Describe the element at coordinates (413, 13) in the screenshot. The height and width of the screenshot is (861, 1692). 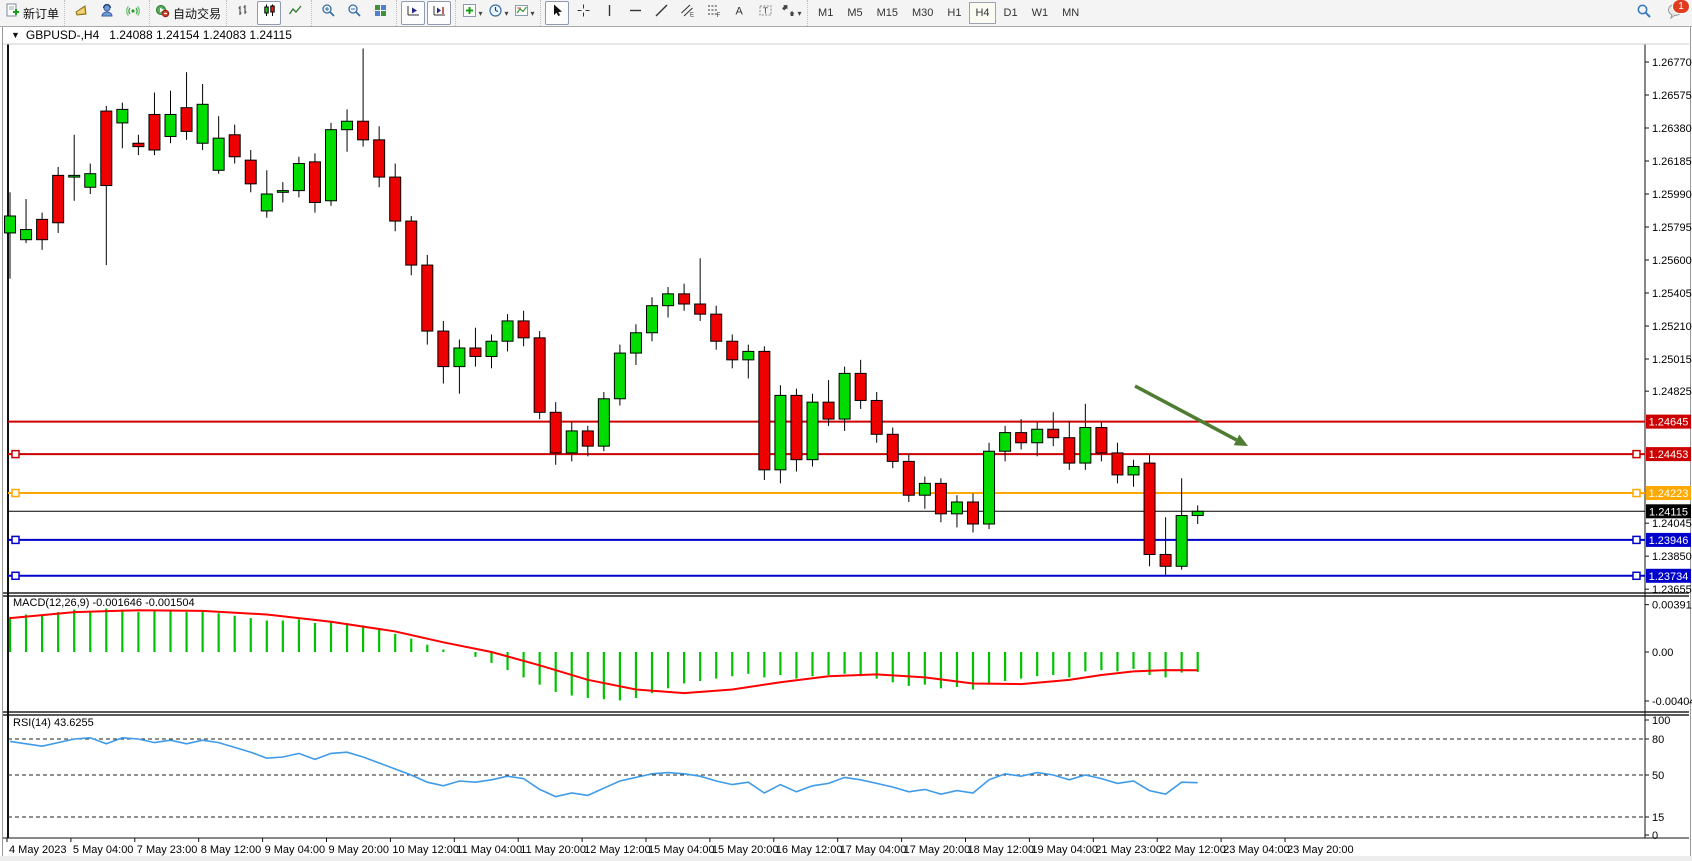
I see `auto-scroll-button` at that location.